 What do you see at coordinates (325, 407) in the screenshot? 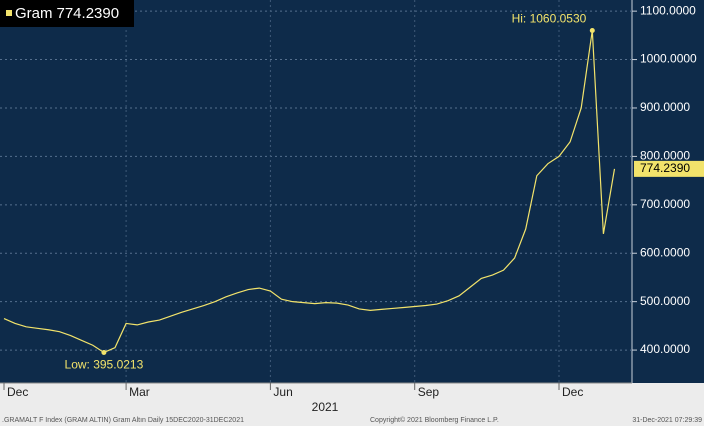
I see `x-axis-label: 2021` at bounding box center [325, 407].